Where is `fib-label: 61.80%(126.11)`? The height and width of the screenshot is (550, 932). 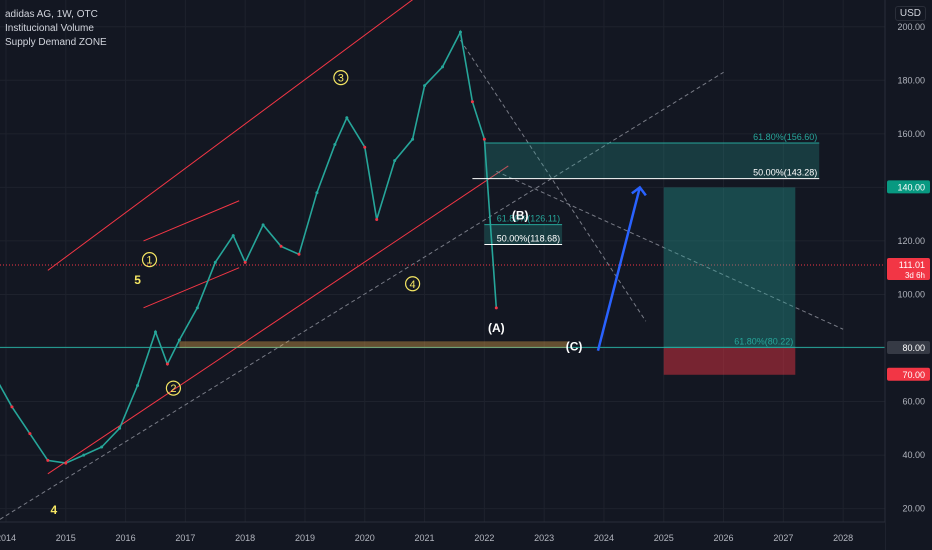
fib-label: 61.80%(126.11) is located at coordinates (528, 219).